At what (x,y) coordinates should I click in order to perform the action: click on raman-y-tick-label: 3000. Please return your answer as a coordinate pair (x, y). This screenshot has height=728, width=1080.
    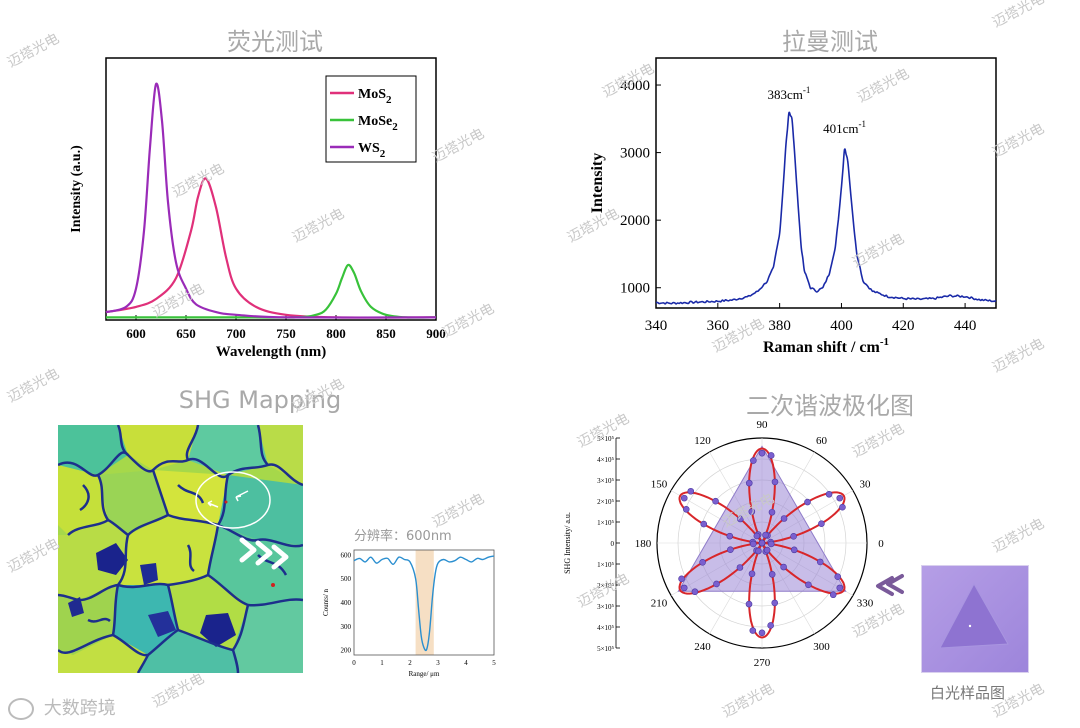
    Looking at the image, I should click on (635, 154).